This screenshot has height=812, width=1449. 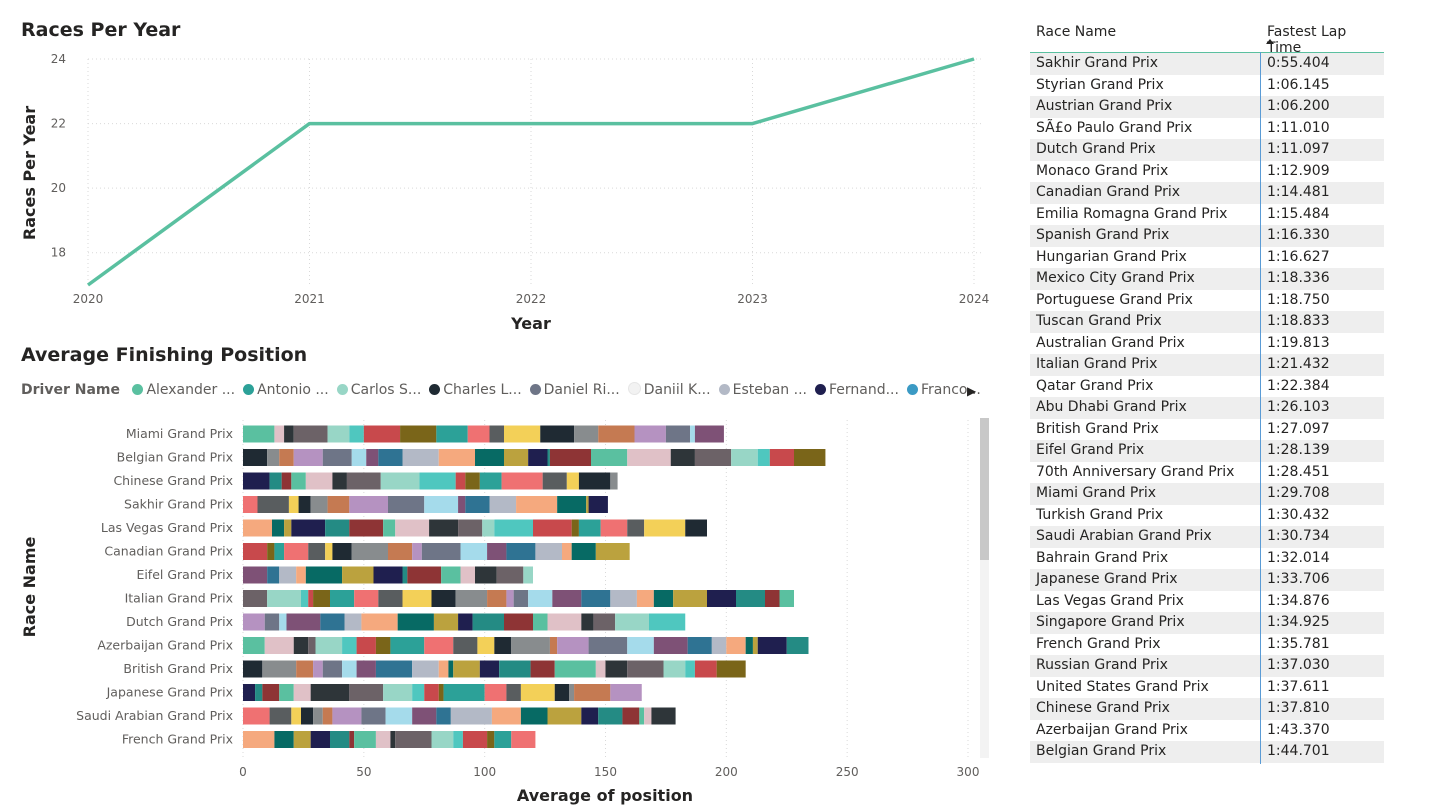 I want to click on cell-fastest-lap-time: 1:16.330, so click(x=1298, y=235).